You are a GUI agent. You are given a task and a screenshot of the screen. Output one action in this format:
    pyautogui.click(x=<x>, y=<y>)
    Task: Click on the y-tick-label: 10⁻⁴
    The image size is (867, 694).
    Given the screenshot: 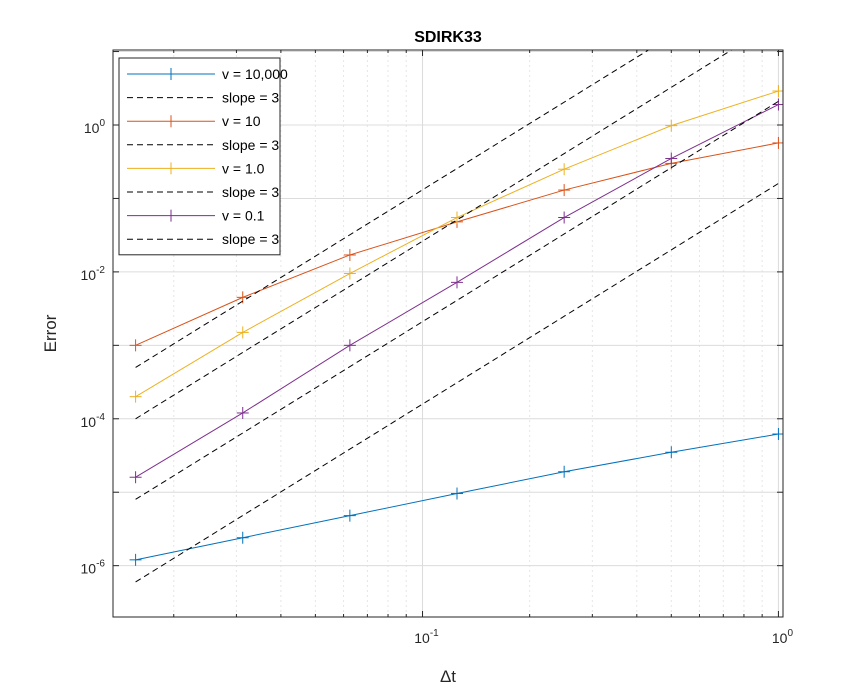 What is the action you would take?
    pyautogui.click(x=93, y=421)
    